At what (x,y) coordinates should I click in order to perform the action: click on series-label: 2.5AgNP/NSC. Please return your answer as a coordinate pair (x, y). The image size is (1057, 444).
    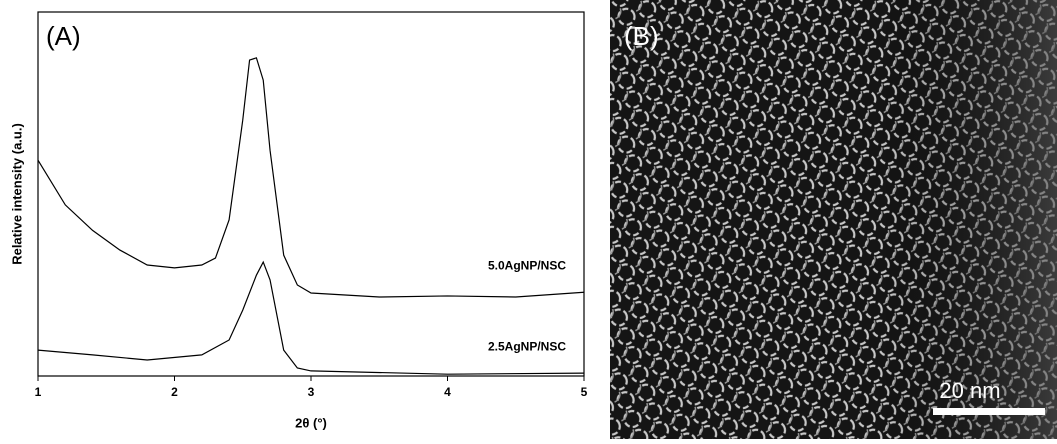
    Looking at the image, I should click on (527, 346).